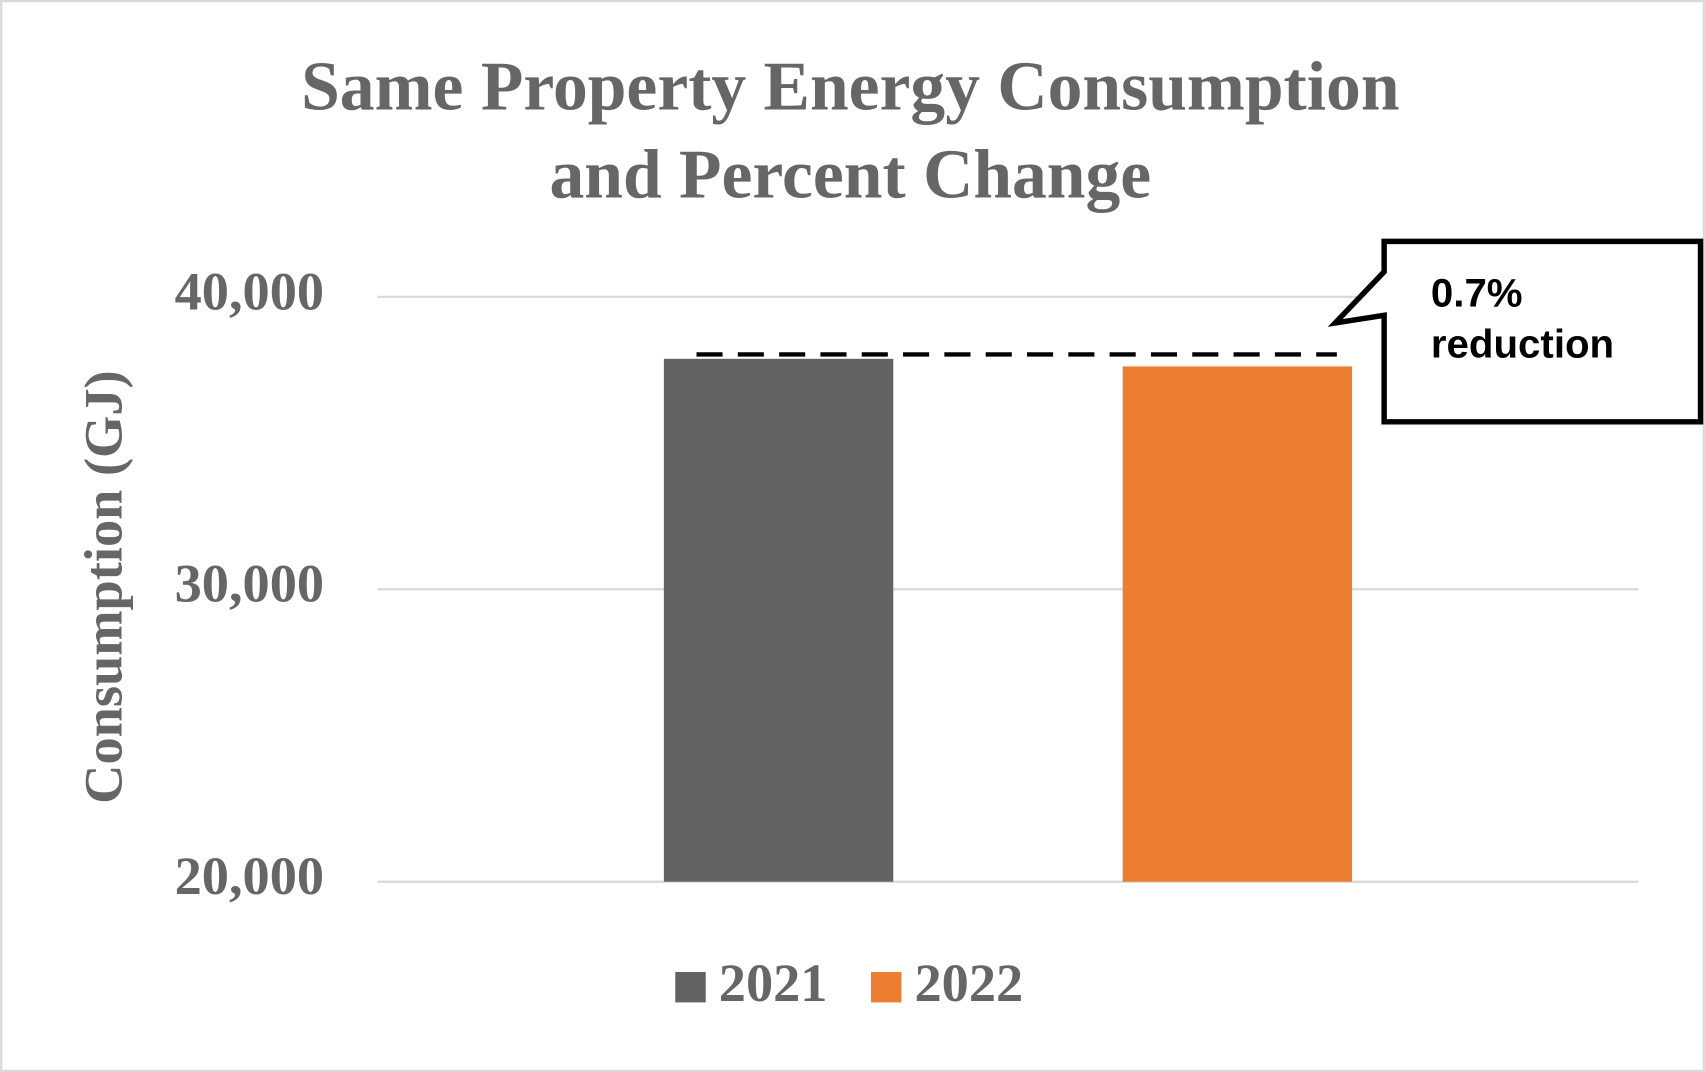 The width and height of the screenshot is (1705, 1072). What do you see at coordinates (850, 86) in the screenshot?
I see `chart-title: Same Property Energy Consumption` at bounding box center [850, 86].